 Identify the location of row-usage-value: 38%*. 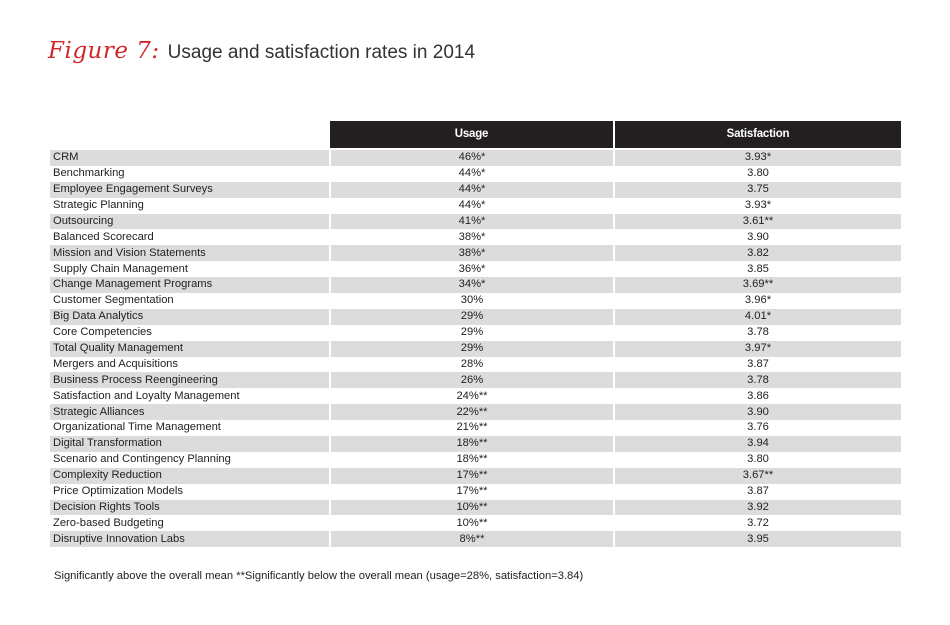
(472, 237).